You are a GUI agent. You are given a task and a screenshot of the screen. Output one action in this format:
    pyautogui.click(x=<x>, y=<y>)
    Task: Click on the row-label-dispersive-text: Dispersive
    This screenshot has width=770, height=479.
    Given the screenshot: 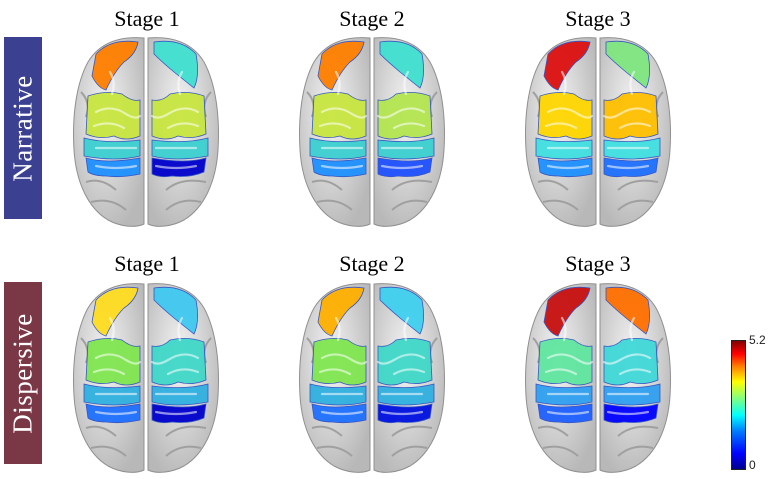 What is the action you would take?
    pyautogui.click(x=22, y=373)
    